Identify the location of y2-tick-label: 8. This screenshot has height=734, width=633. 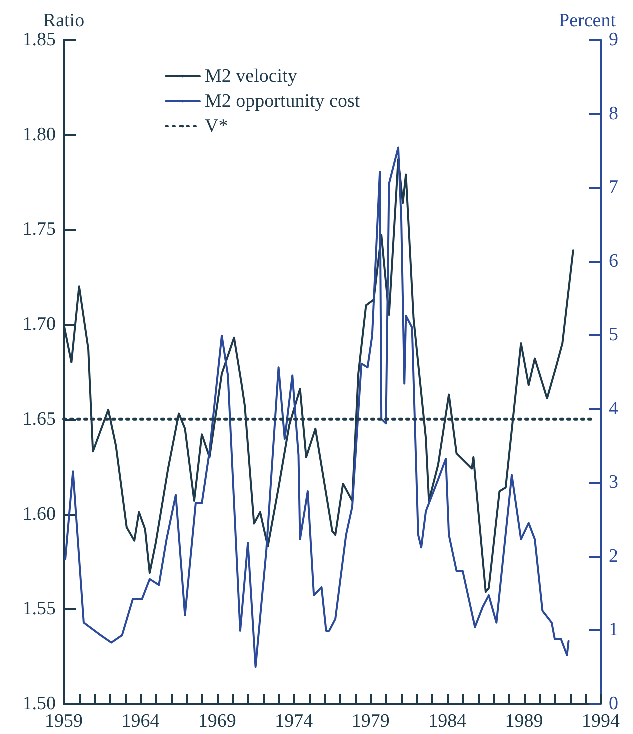
(613, 113).